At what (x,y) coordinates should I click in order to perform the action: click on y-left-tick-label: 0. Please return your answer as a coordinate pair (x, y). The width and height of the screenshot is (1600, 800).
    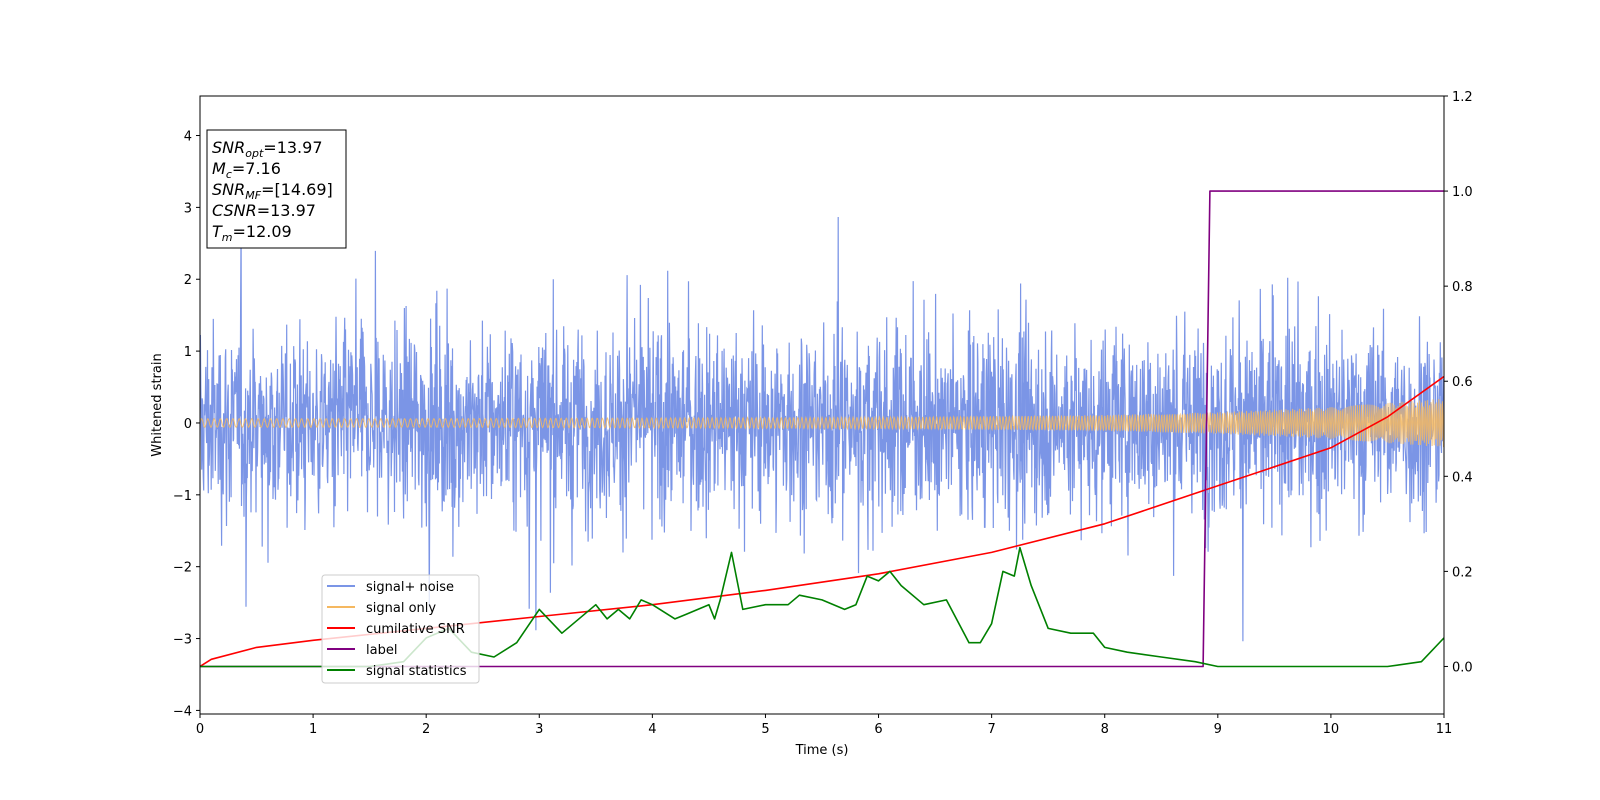
    Looking at the image, I should click on (188, 424).